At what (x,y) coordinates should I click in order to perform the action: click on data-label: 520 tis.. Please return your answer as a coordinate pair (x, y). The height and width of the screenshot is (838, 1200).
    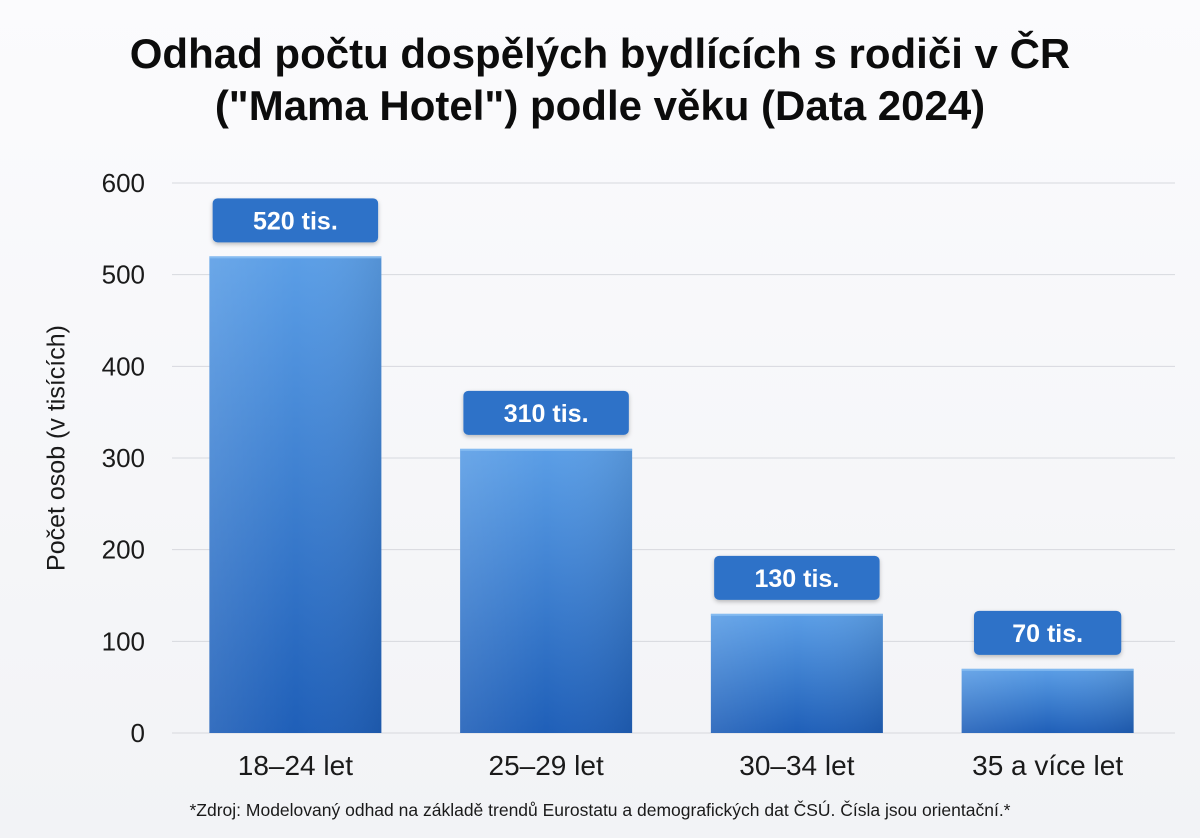
    Looking at the image, I should click on (295, 220).